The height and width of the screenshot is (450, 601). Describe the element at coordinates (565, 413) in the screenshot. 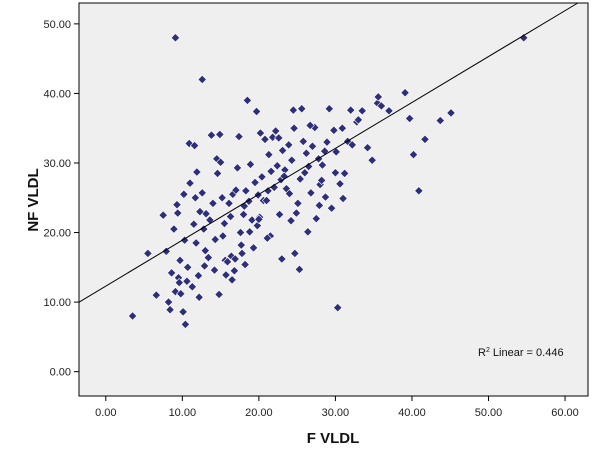

I see `x-tick-label: 60.00` at that location.